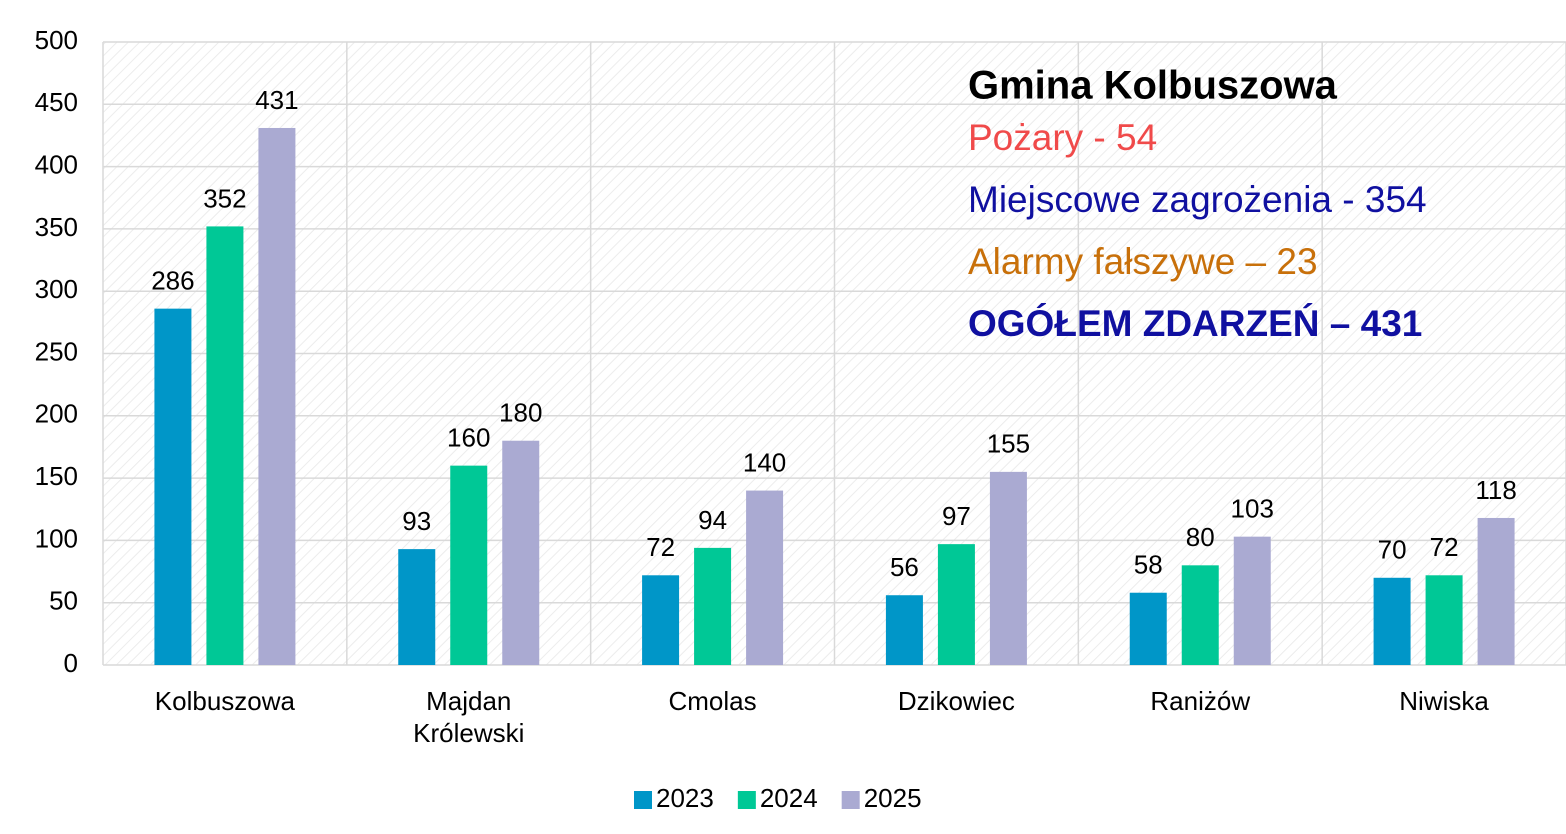 The width and height of the screenshot is (1566, 834). Describe the element at coordinates (1008, 444) in the screenshot. I see `data-label: 155` at that location.